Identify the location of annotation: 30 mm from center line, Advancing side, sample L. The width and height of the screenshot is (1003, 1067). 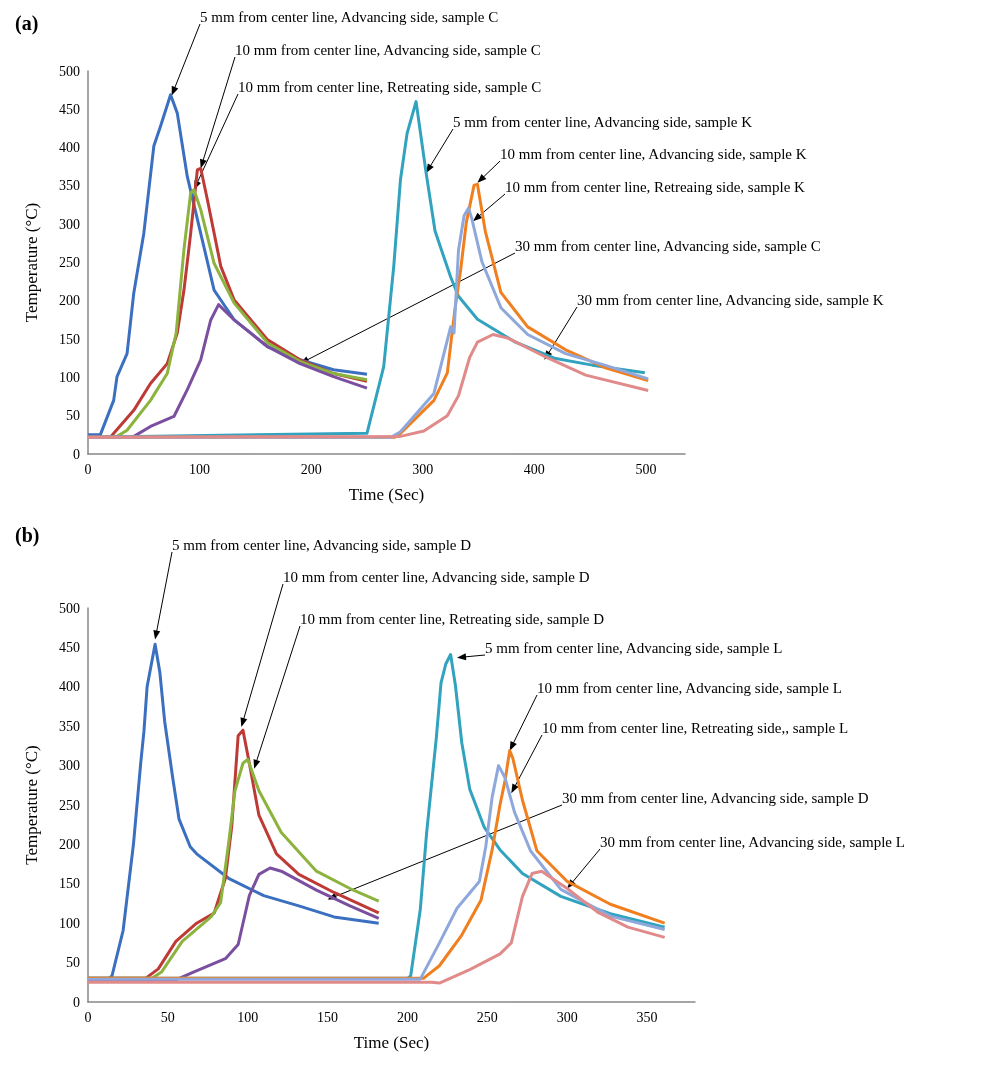
(752, 842).